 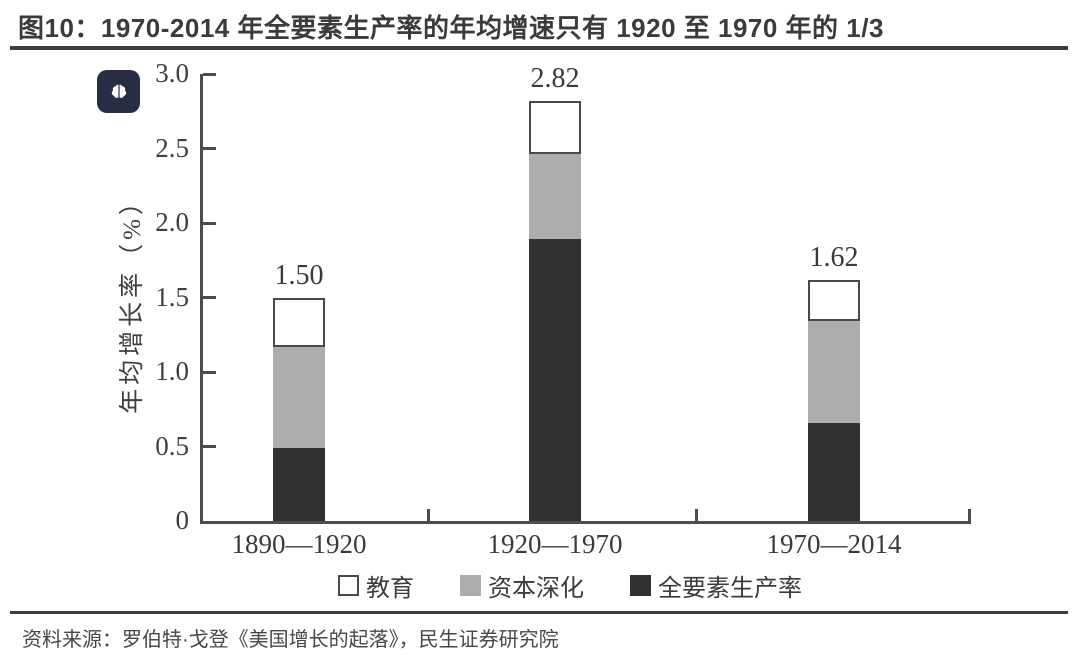 What do you see at coordinates (834, 257) in the screenshot?
I see `bar-total-label: 1.62` at bounding box center [834, 257].